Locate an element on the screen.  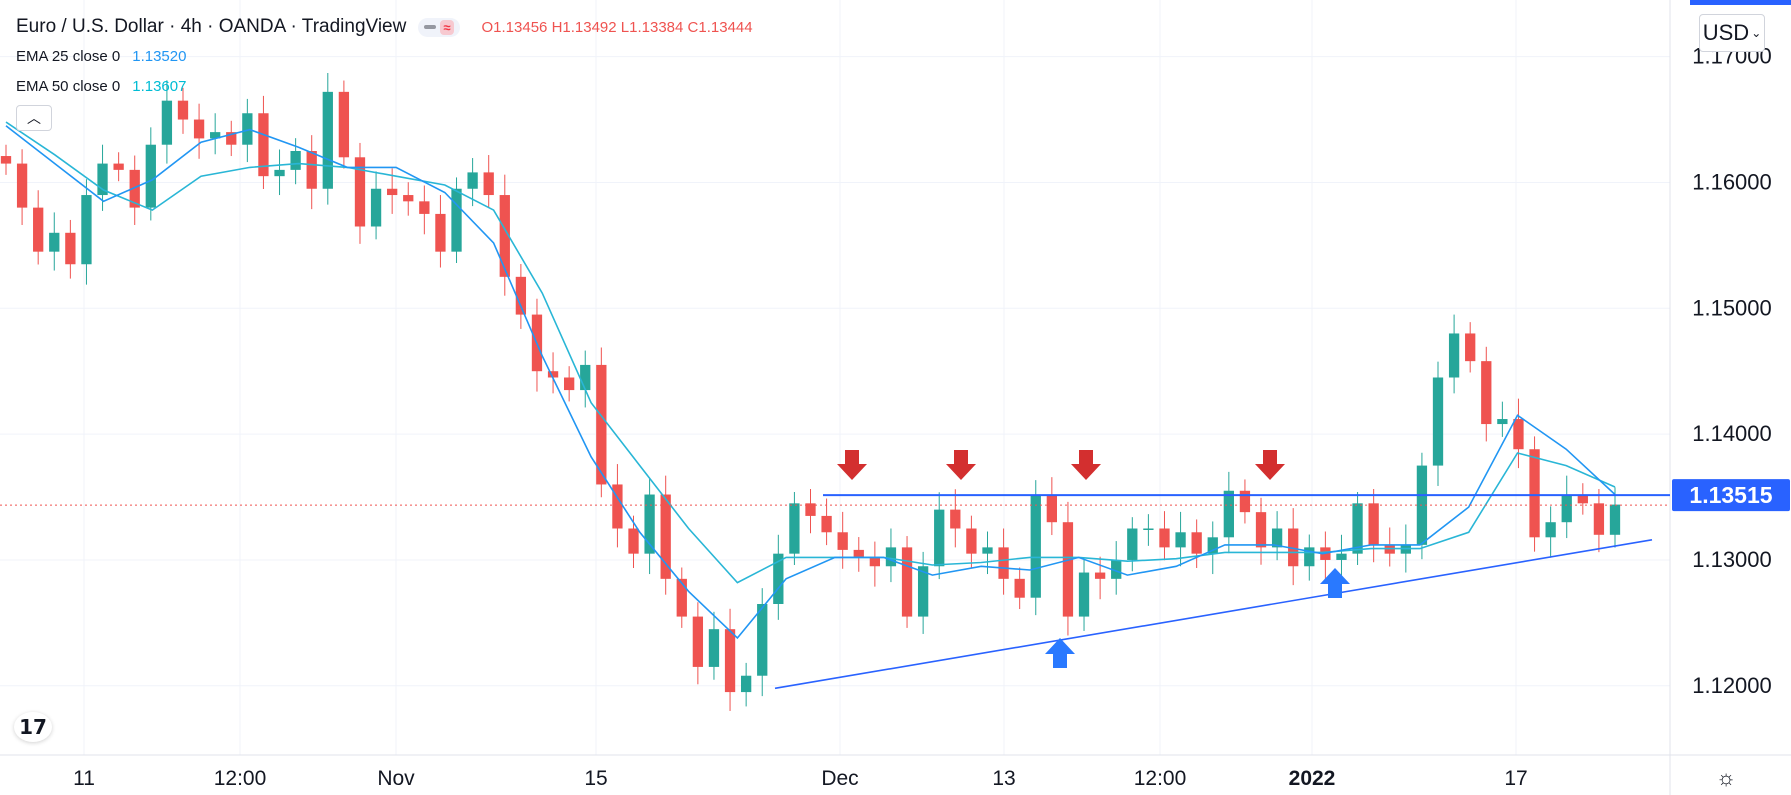
last-price-tag-label: 1.13515 is located at coordinates (1730, 495).